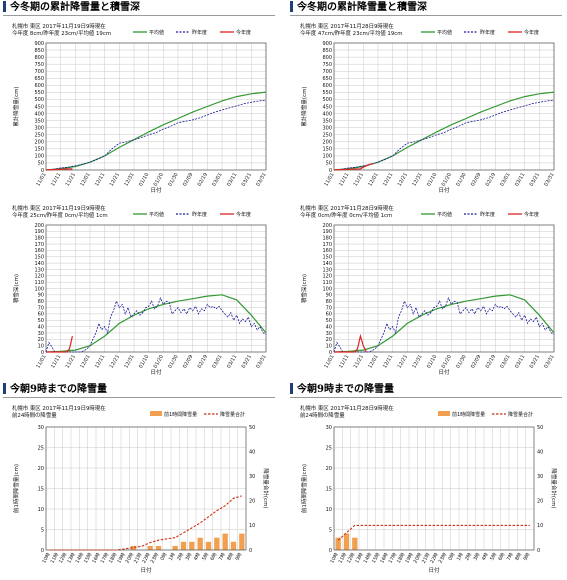 This screenshot has width=567, height=580. Describe the element at coordinates (39, 51) in the screenshot. I see `y-tick-label: 850` at that location.